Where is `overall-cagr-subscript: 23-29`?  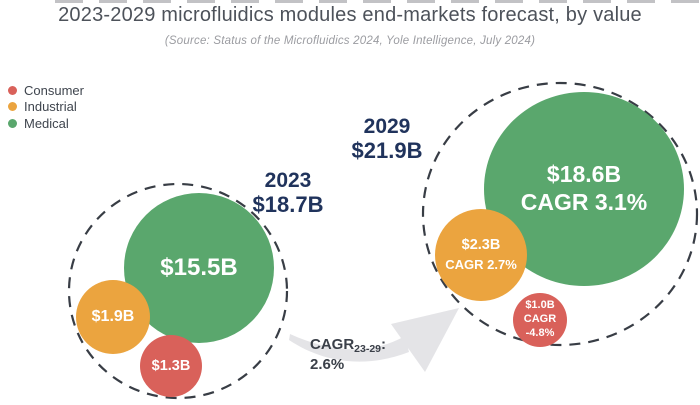 overall-cagr-subscript: 23-29 is located at coordinates (368, 349).